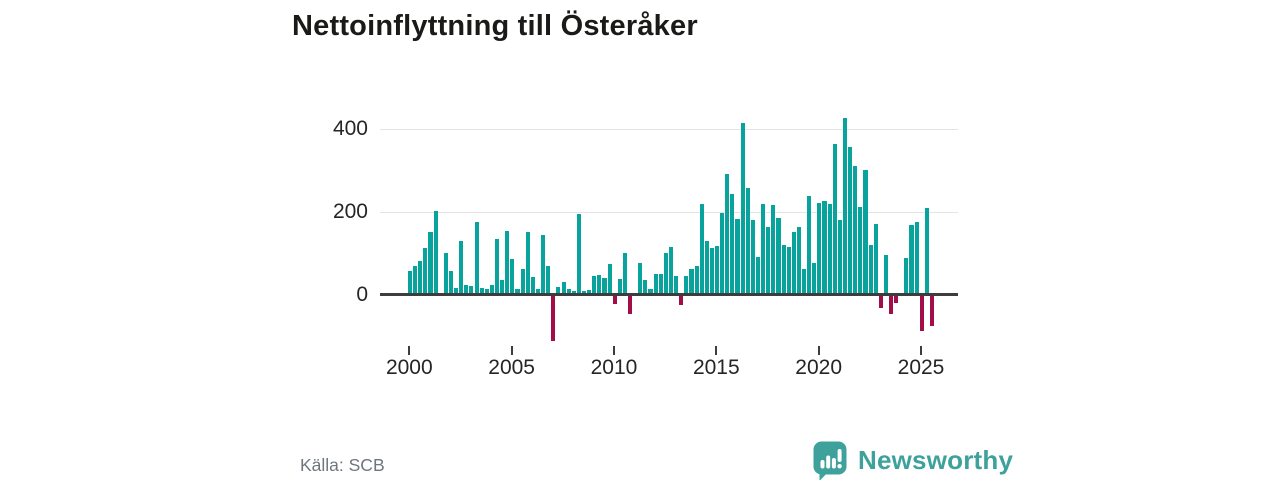 Image resolution: width=1280 pixels, height=480 pixels. What do you see at coordinates (921, 367) in the screenshot?
I see `x-axis-tick-label: 2025` at bounding box center [921, 367].